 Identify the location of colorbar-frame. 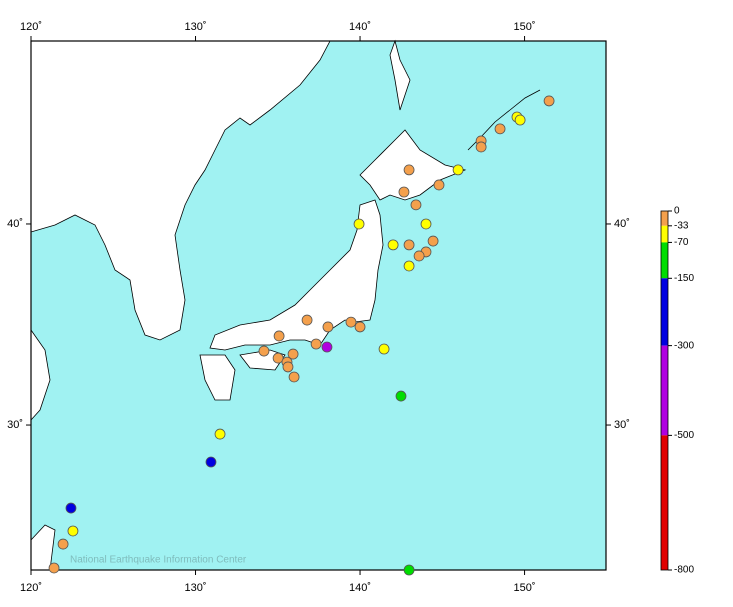
(664, 390).